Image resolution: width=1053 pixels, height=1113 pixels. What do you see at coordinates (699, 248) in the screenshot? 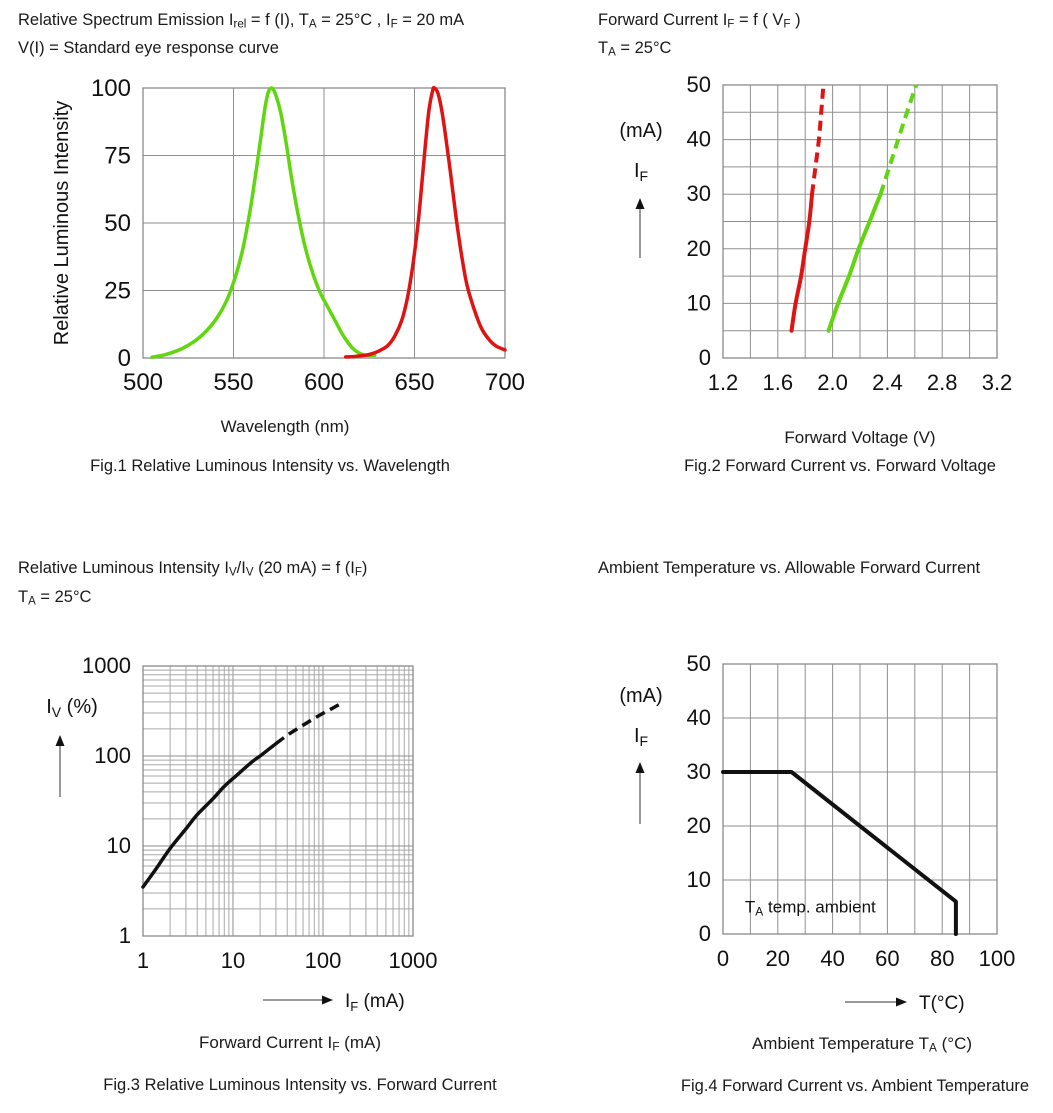
I see `fig2-y-tick: 20` at bounding box center [699, 248].